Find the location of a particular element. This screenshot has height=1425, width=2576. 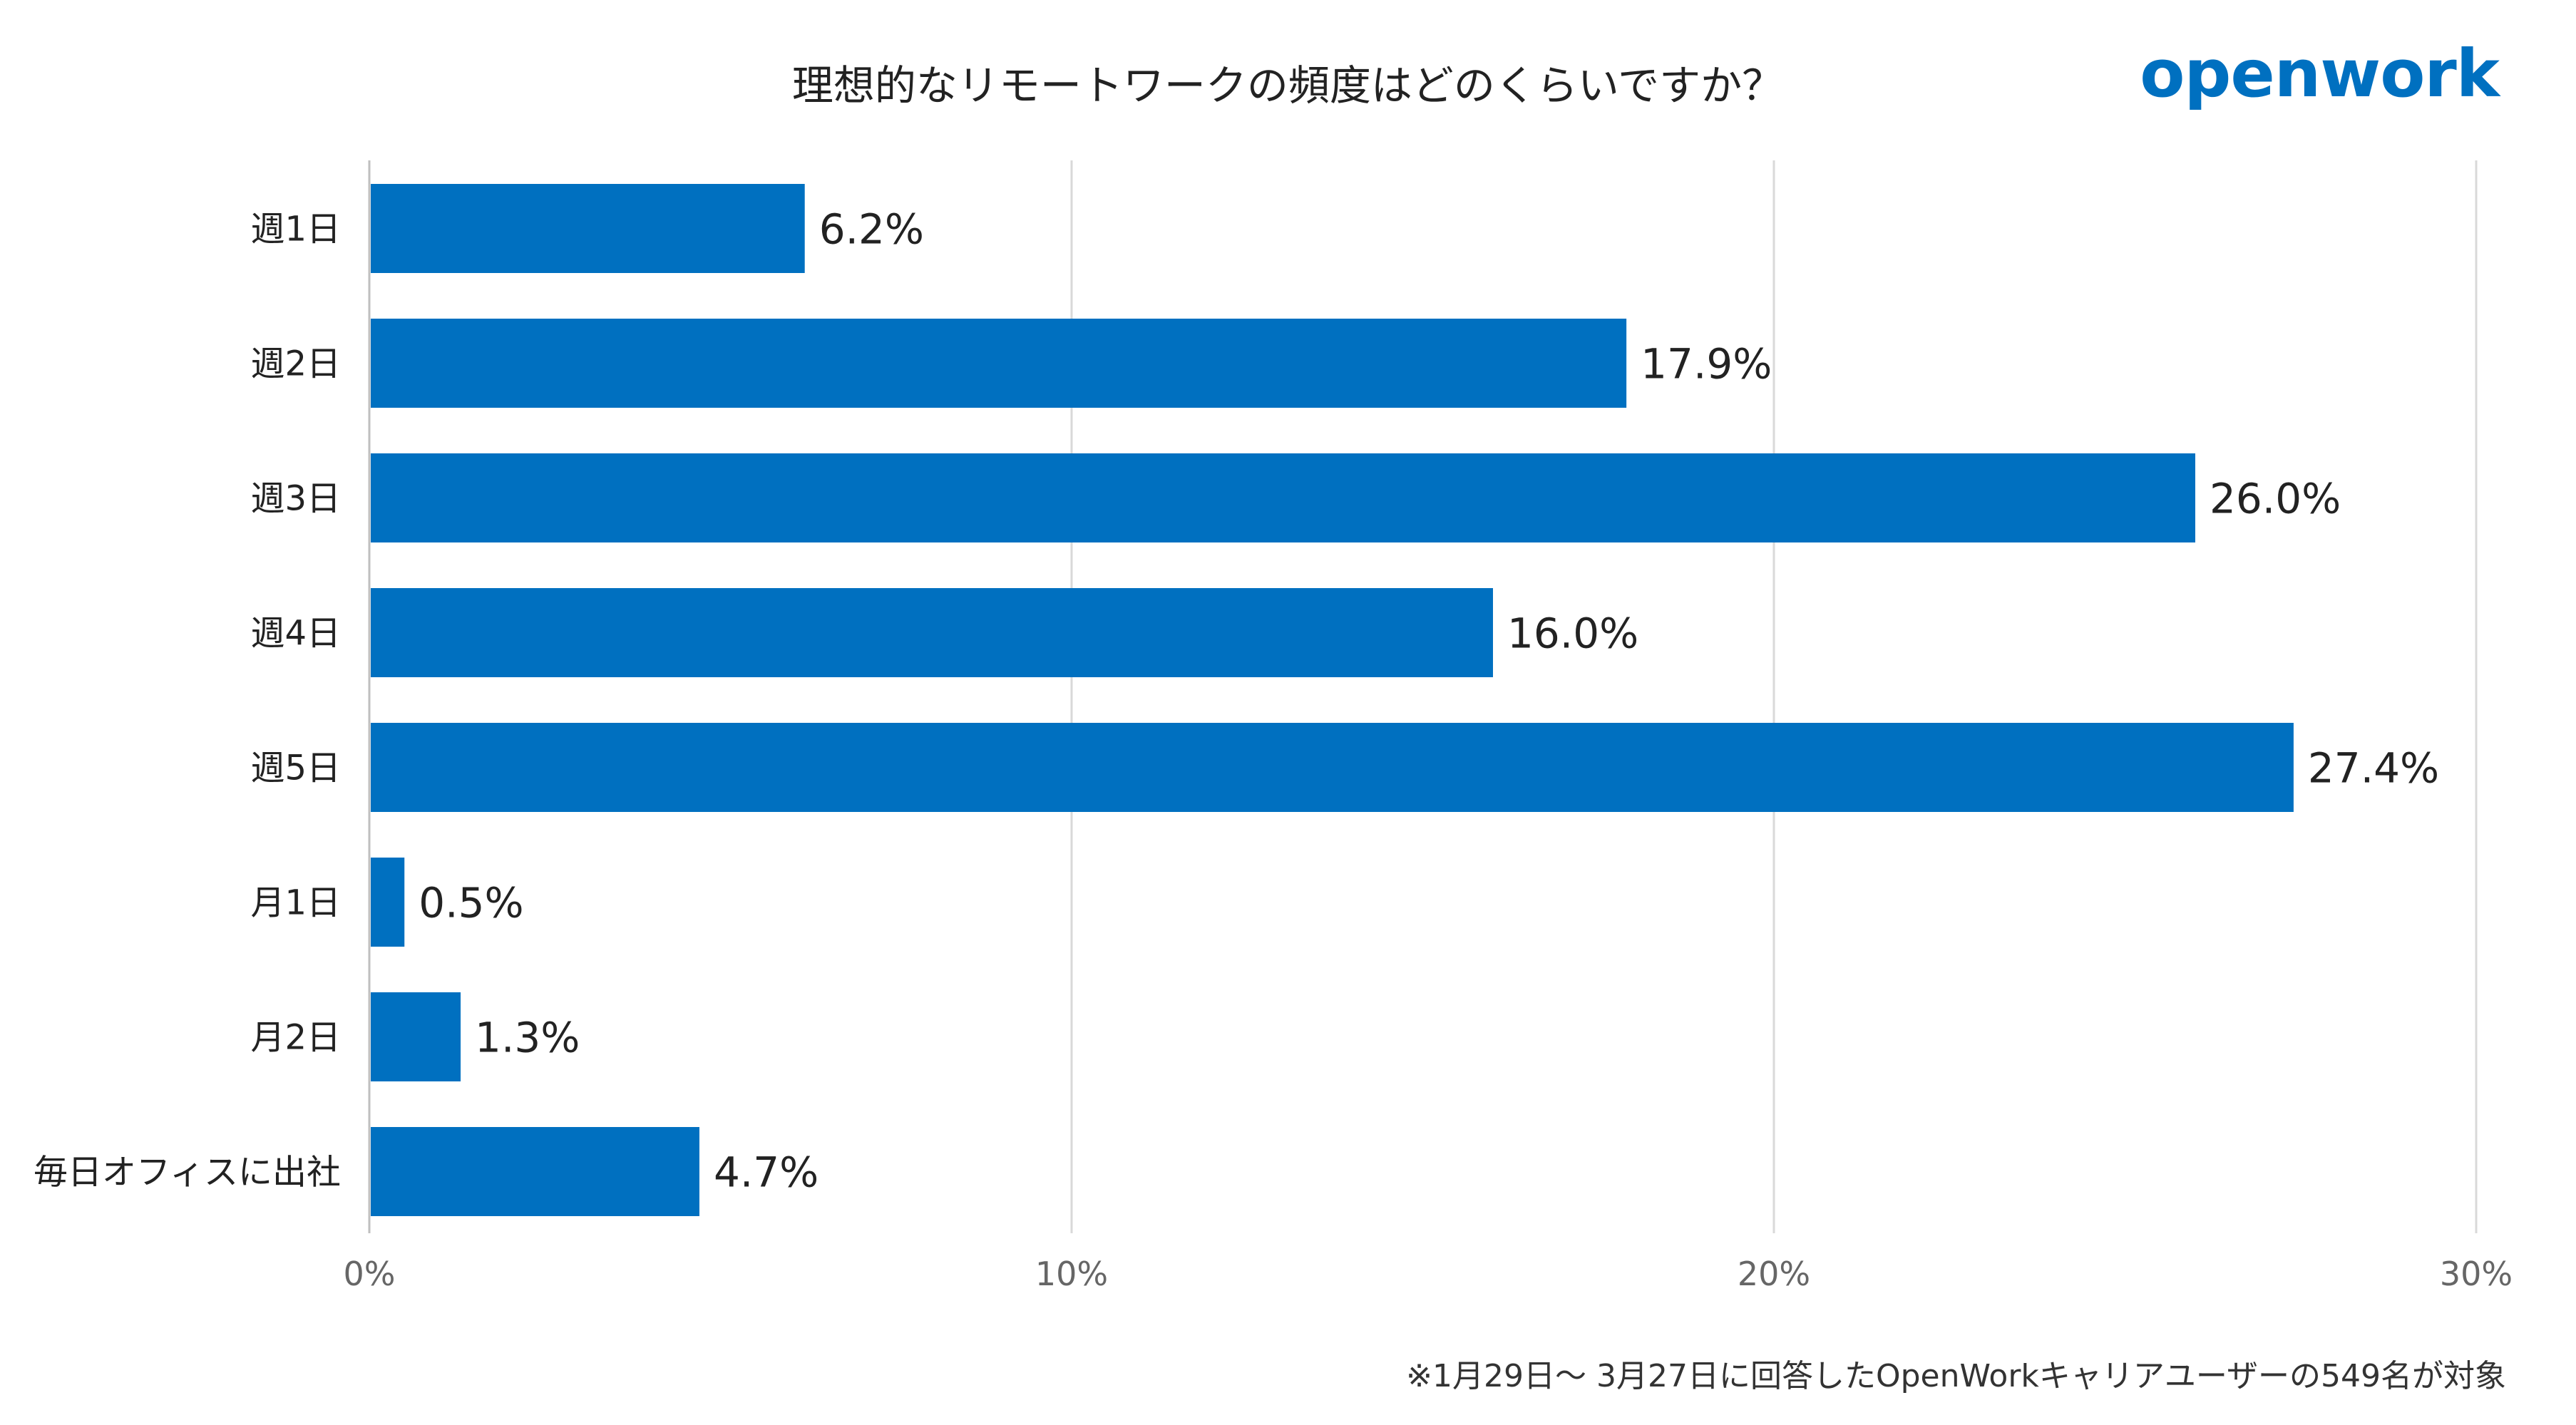

category-label: 月1日 is located at coordinates (295, 903).